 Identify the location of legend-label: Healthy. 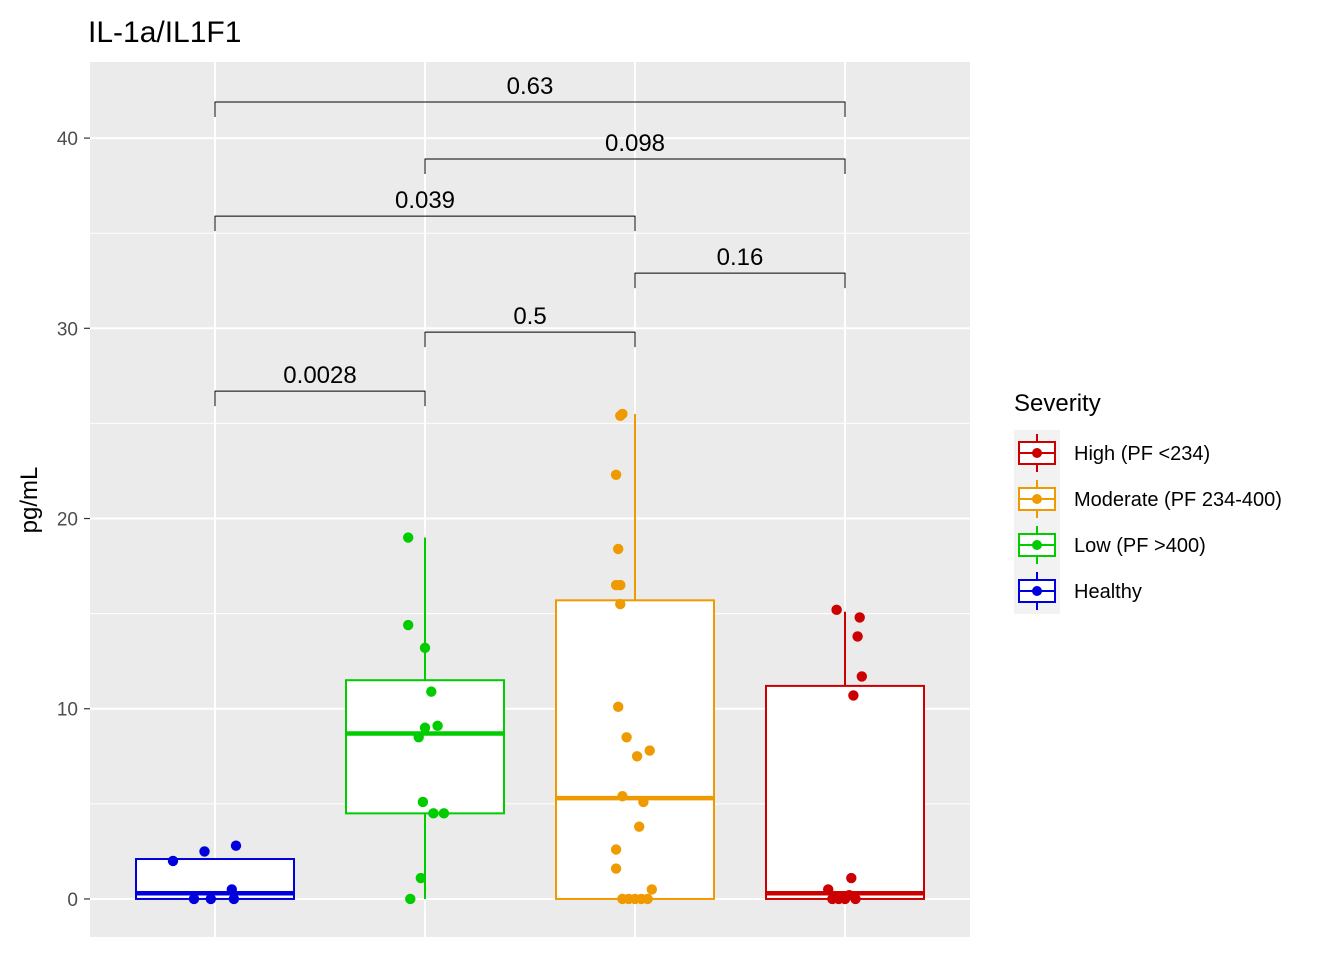
(1108, 592).